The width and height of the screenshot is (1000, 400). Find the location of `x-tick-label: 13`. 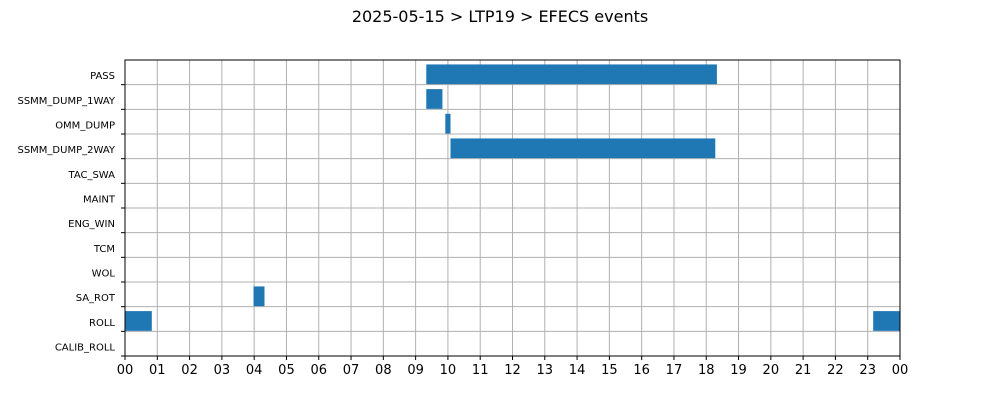

x-tick-label: 13 is located at coordinates (545, 370).